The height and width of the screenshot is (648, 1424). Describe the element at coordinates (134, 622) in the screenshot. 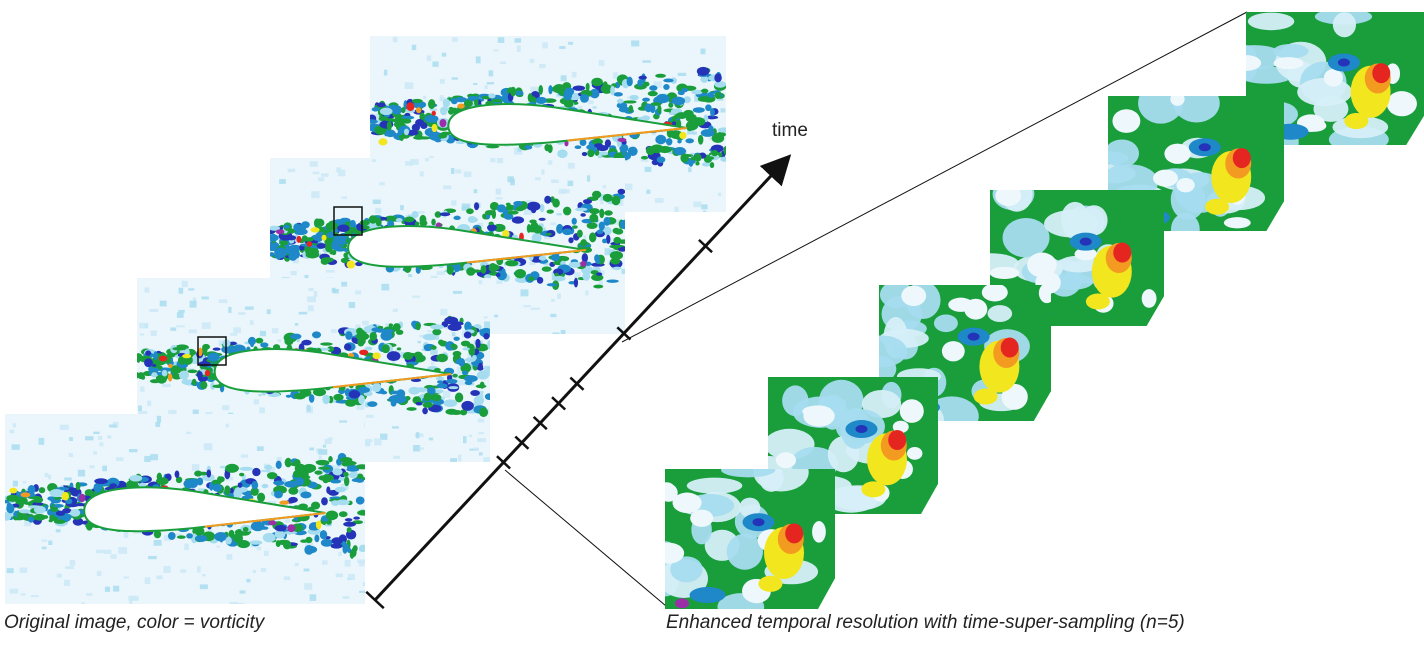

I see `caption-original: Original image, color = vorticity` at that location.